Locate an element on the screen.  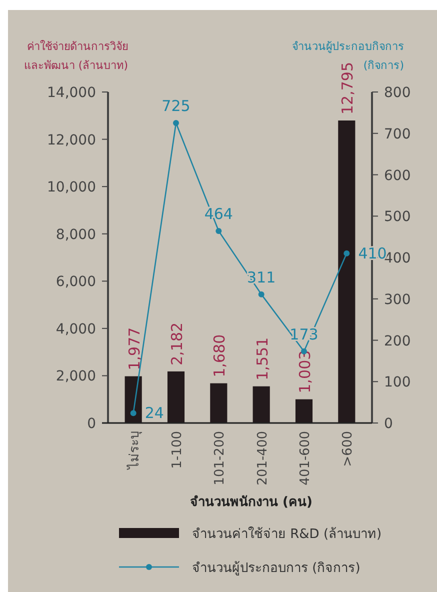
data-label: 24 is located at coordinates (154, 413).